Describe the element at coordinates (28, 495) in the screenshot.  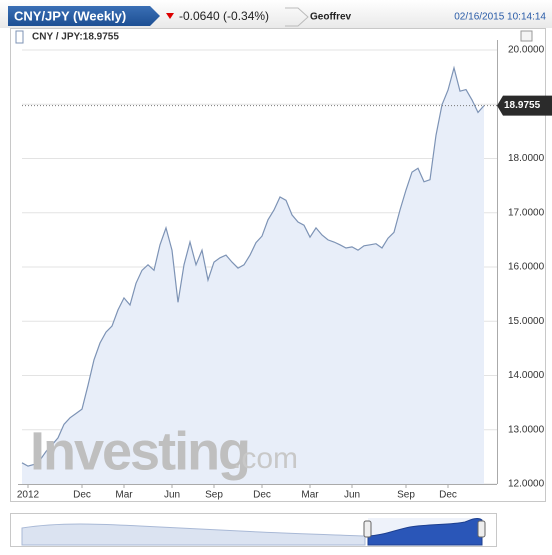
I see `x-tick-label: 2012` at that location.